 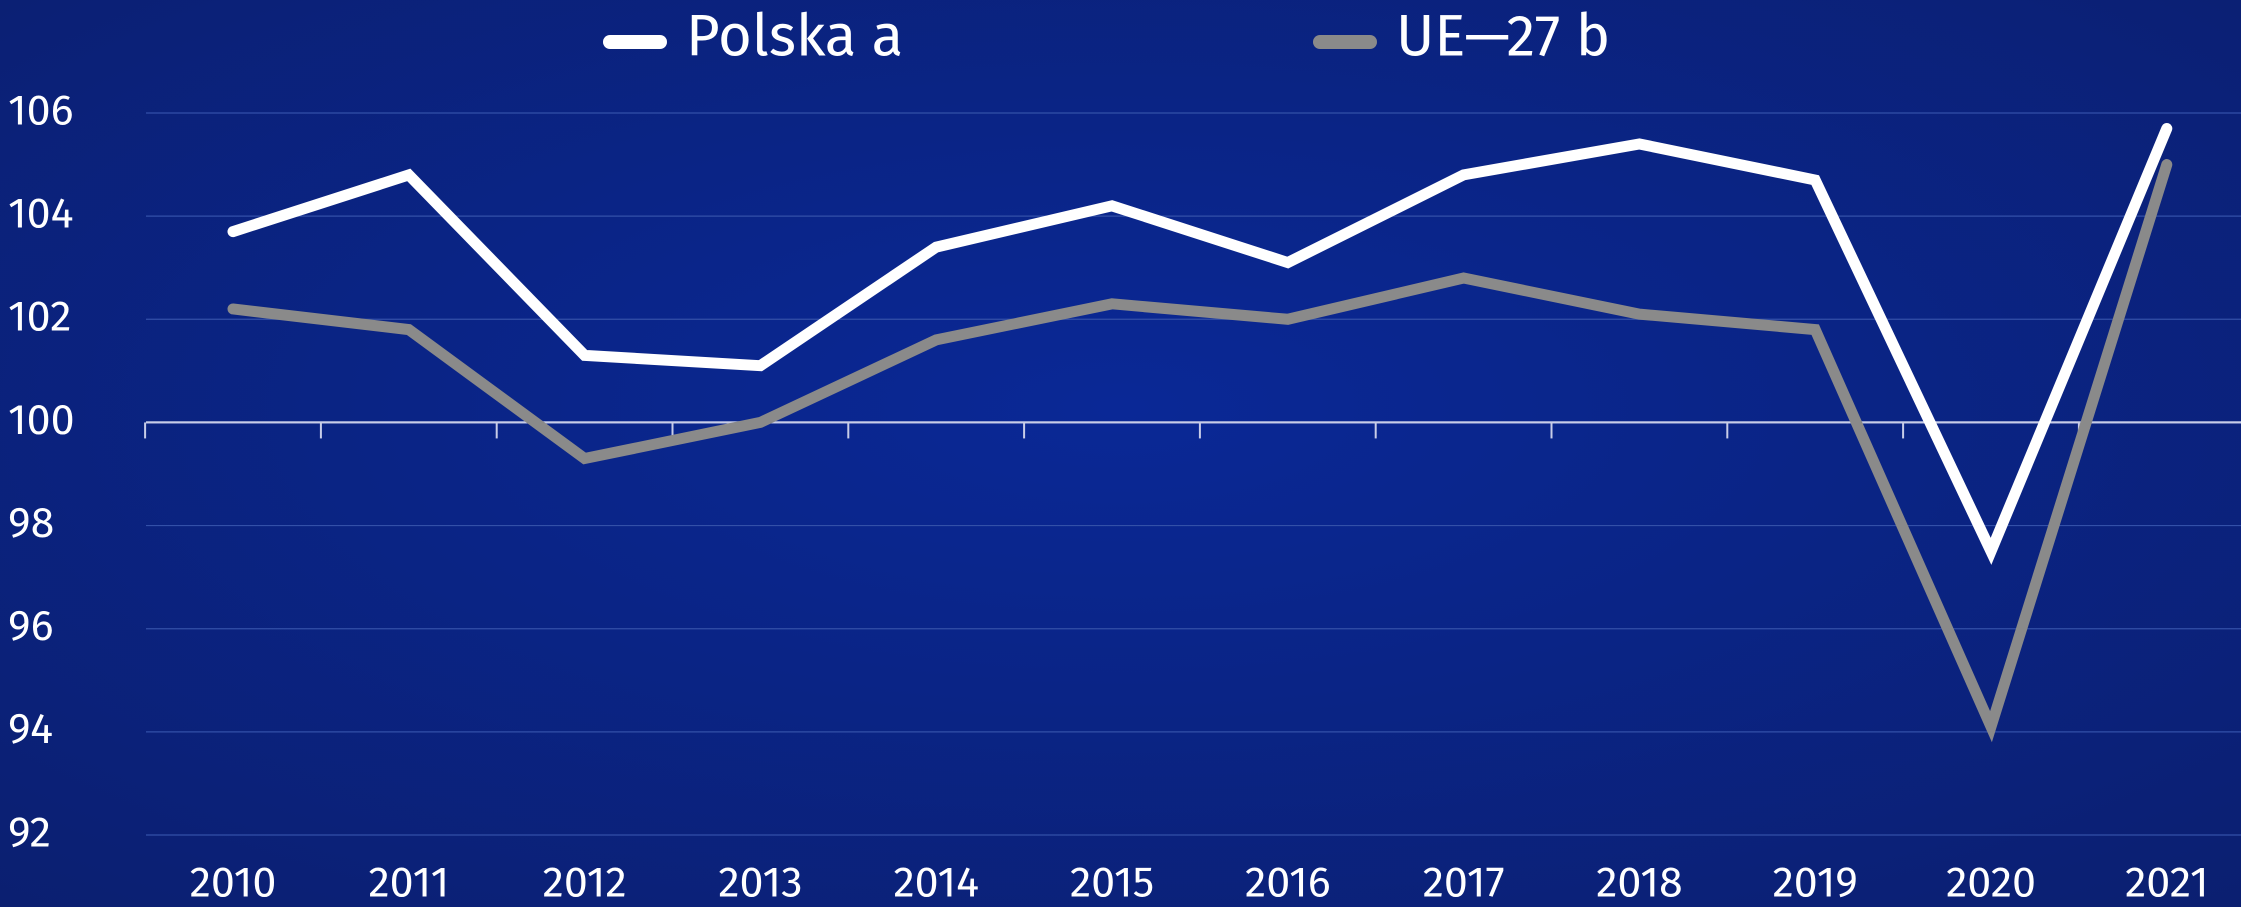 What do you see at coordinates (1991, 882) in the screenshot?
I see `x-tick-label: 2020` at bounding box center [1991, 882].